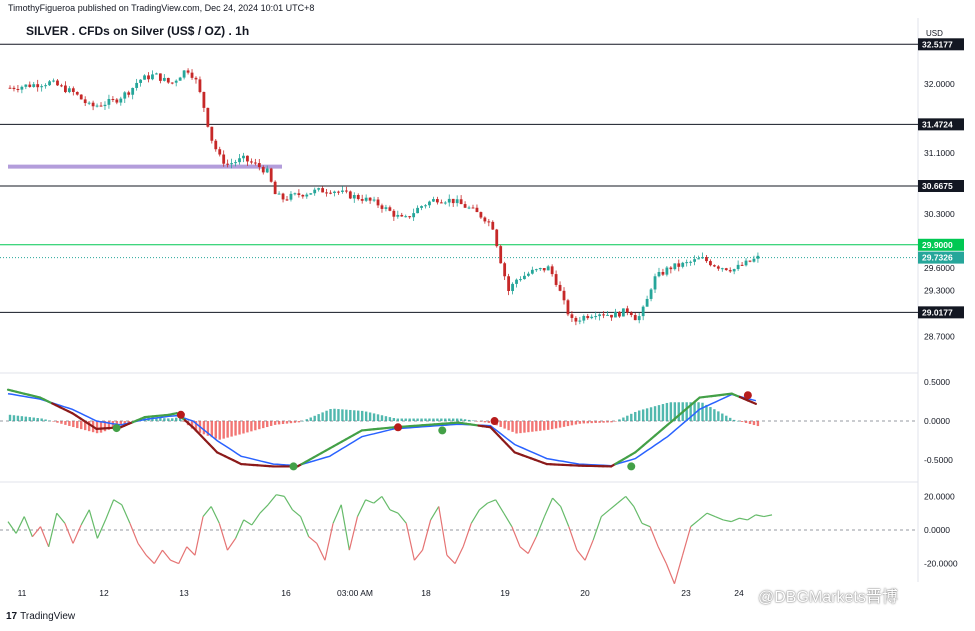 The width and height of the screenshot is (975, 631). I want to click on currency-label: USD, so click(934, 33).